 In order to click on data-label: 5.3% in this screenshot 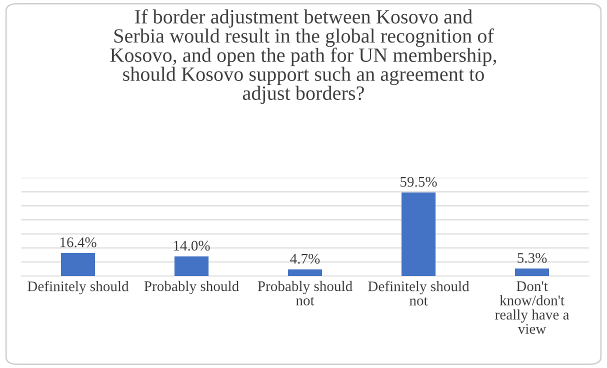, I will do `click(532, 257)`.